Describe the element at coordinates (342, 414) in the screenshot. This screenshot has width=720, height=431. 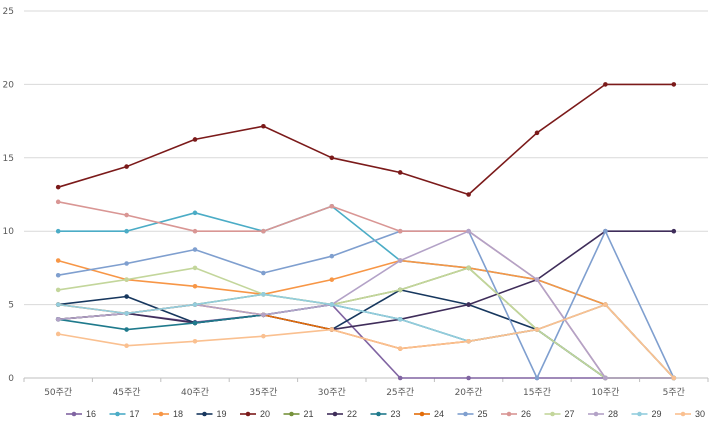
I see `legend-item-22: 22` at that location.